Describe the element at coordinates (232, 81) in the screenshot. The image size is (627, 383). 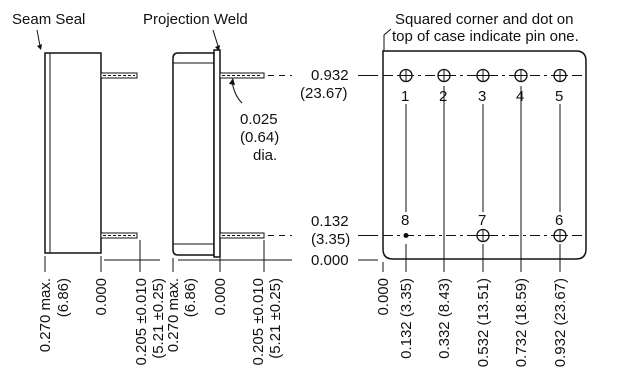
I see `lead-diameter-arrowhead` at that location.